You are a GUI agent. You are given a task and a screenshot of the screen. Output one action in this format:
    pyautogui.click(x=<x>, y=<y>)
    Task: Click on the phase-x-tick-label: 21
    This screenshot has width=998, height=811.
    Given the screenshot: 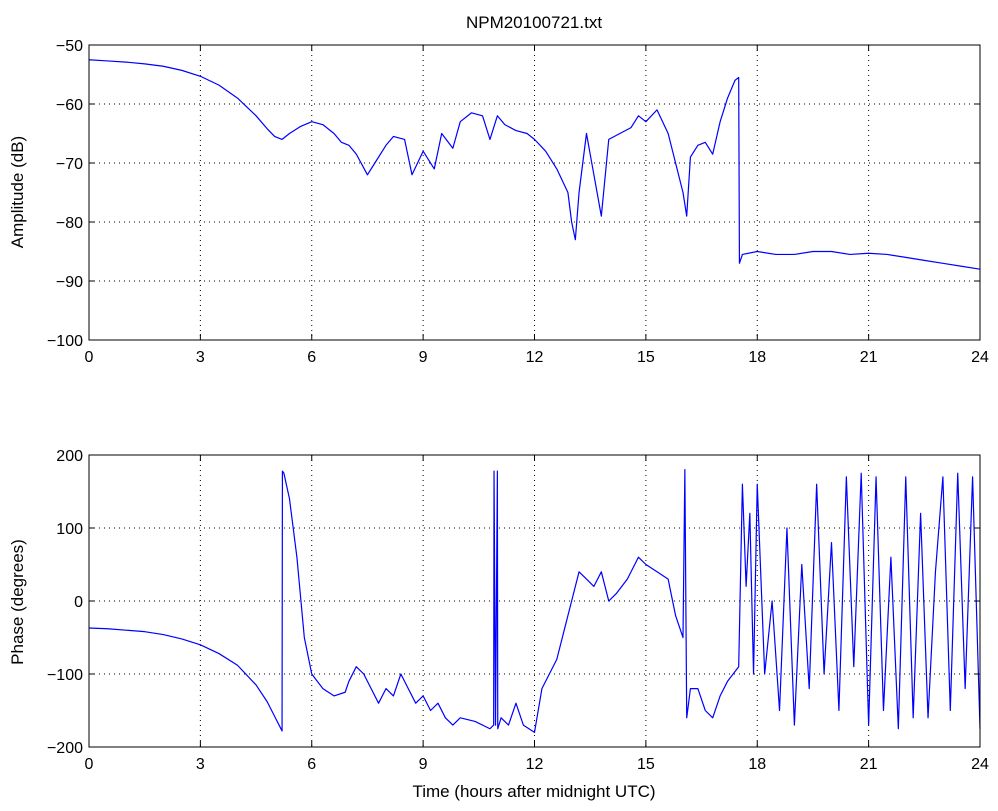 What is the action you would take?
    pyautogui.click(x=869, y=764)
    